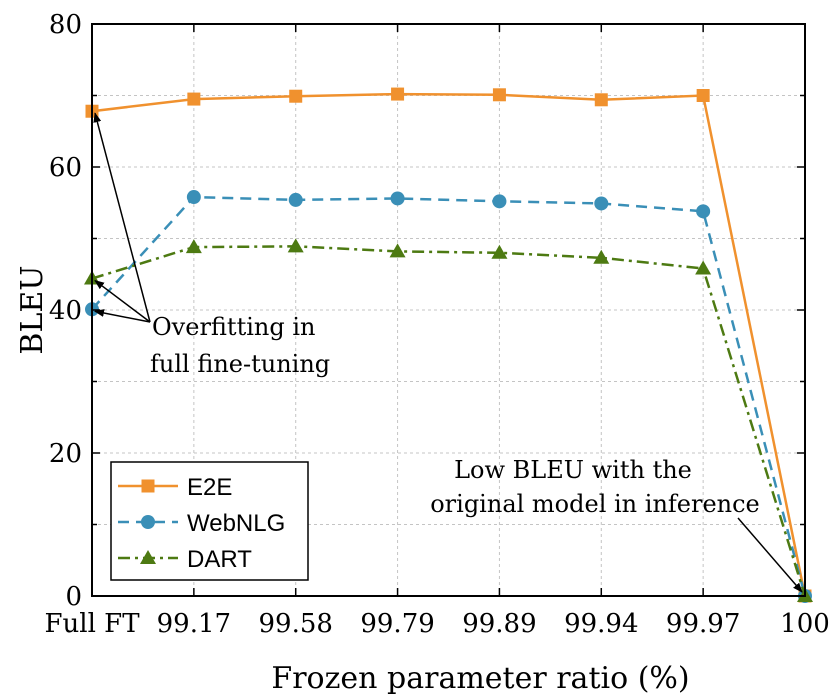 This screenshot has width=830, height=700. What do you see at coordinates (397, 624) in the screenshot?
I see `x-tick-label: 99.79` at bounding box center [397, 624].